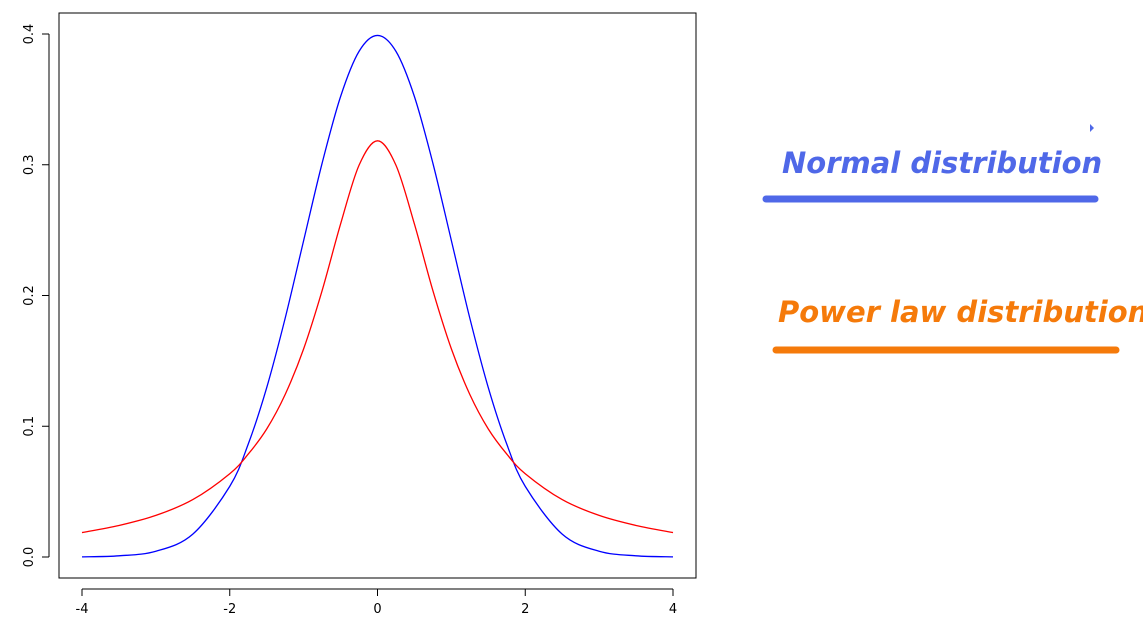 This screenshot has height=631, width=1143. What do you see at coordinates (29, 295) in the screenshot?
I see `y-tick-label: 0.2` at bounding box center [29, 295].